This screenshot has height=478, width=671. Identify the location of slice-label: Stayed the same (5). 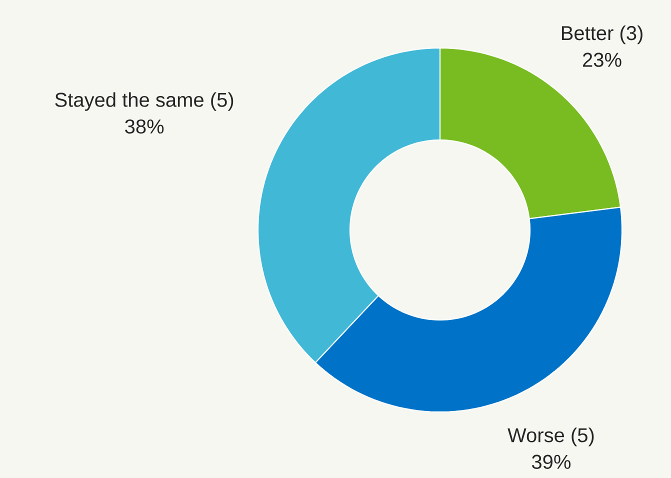
(144, 101).